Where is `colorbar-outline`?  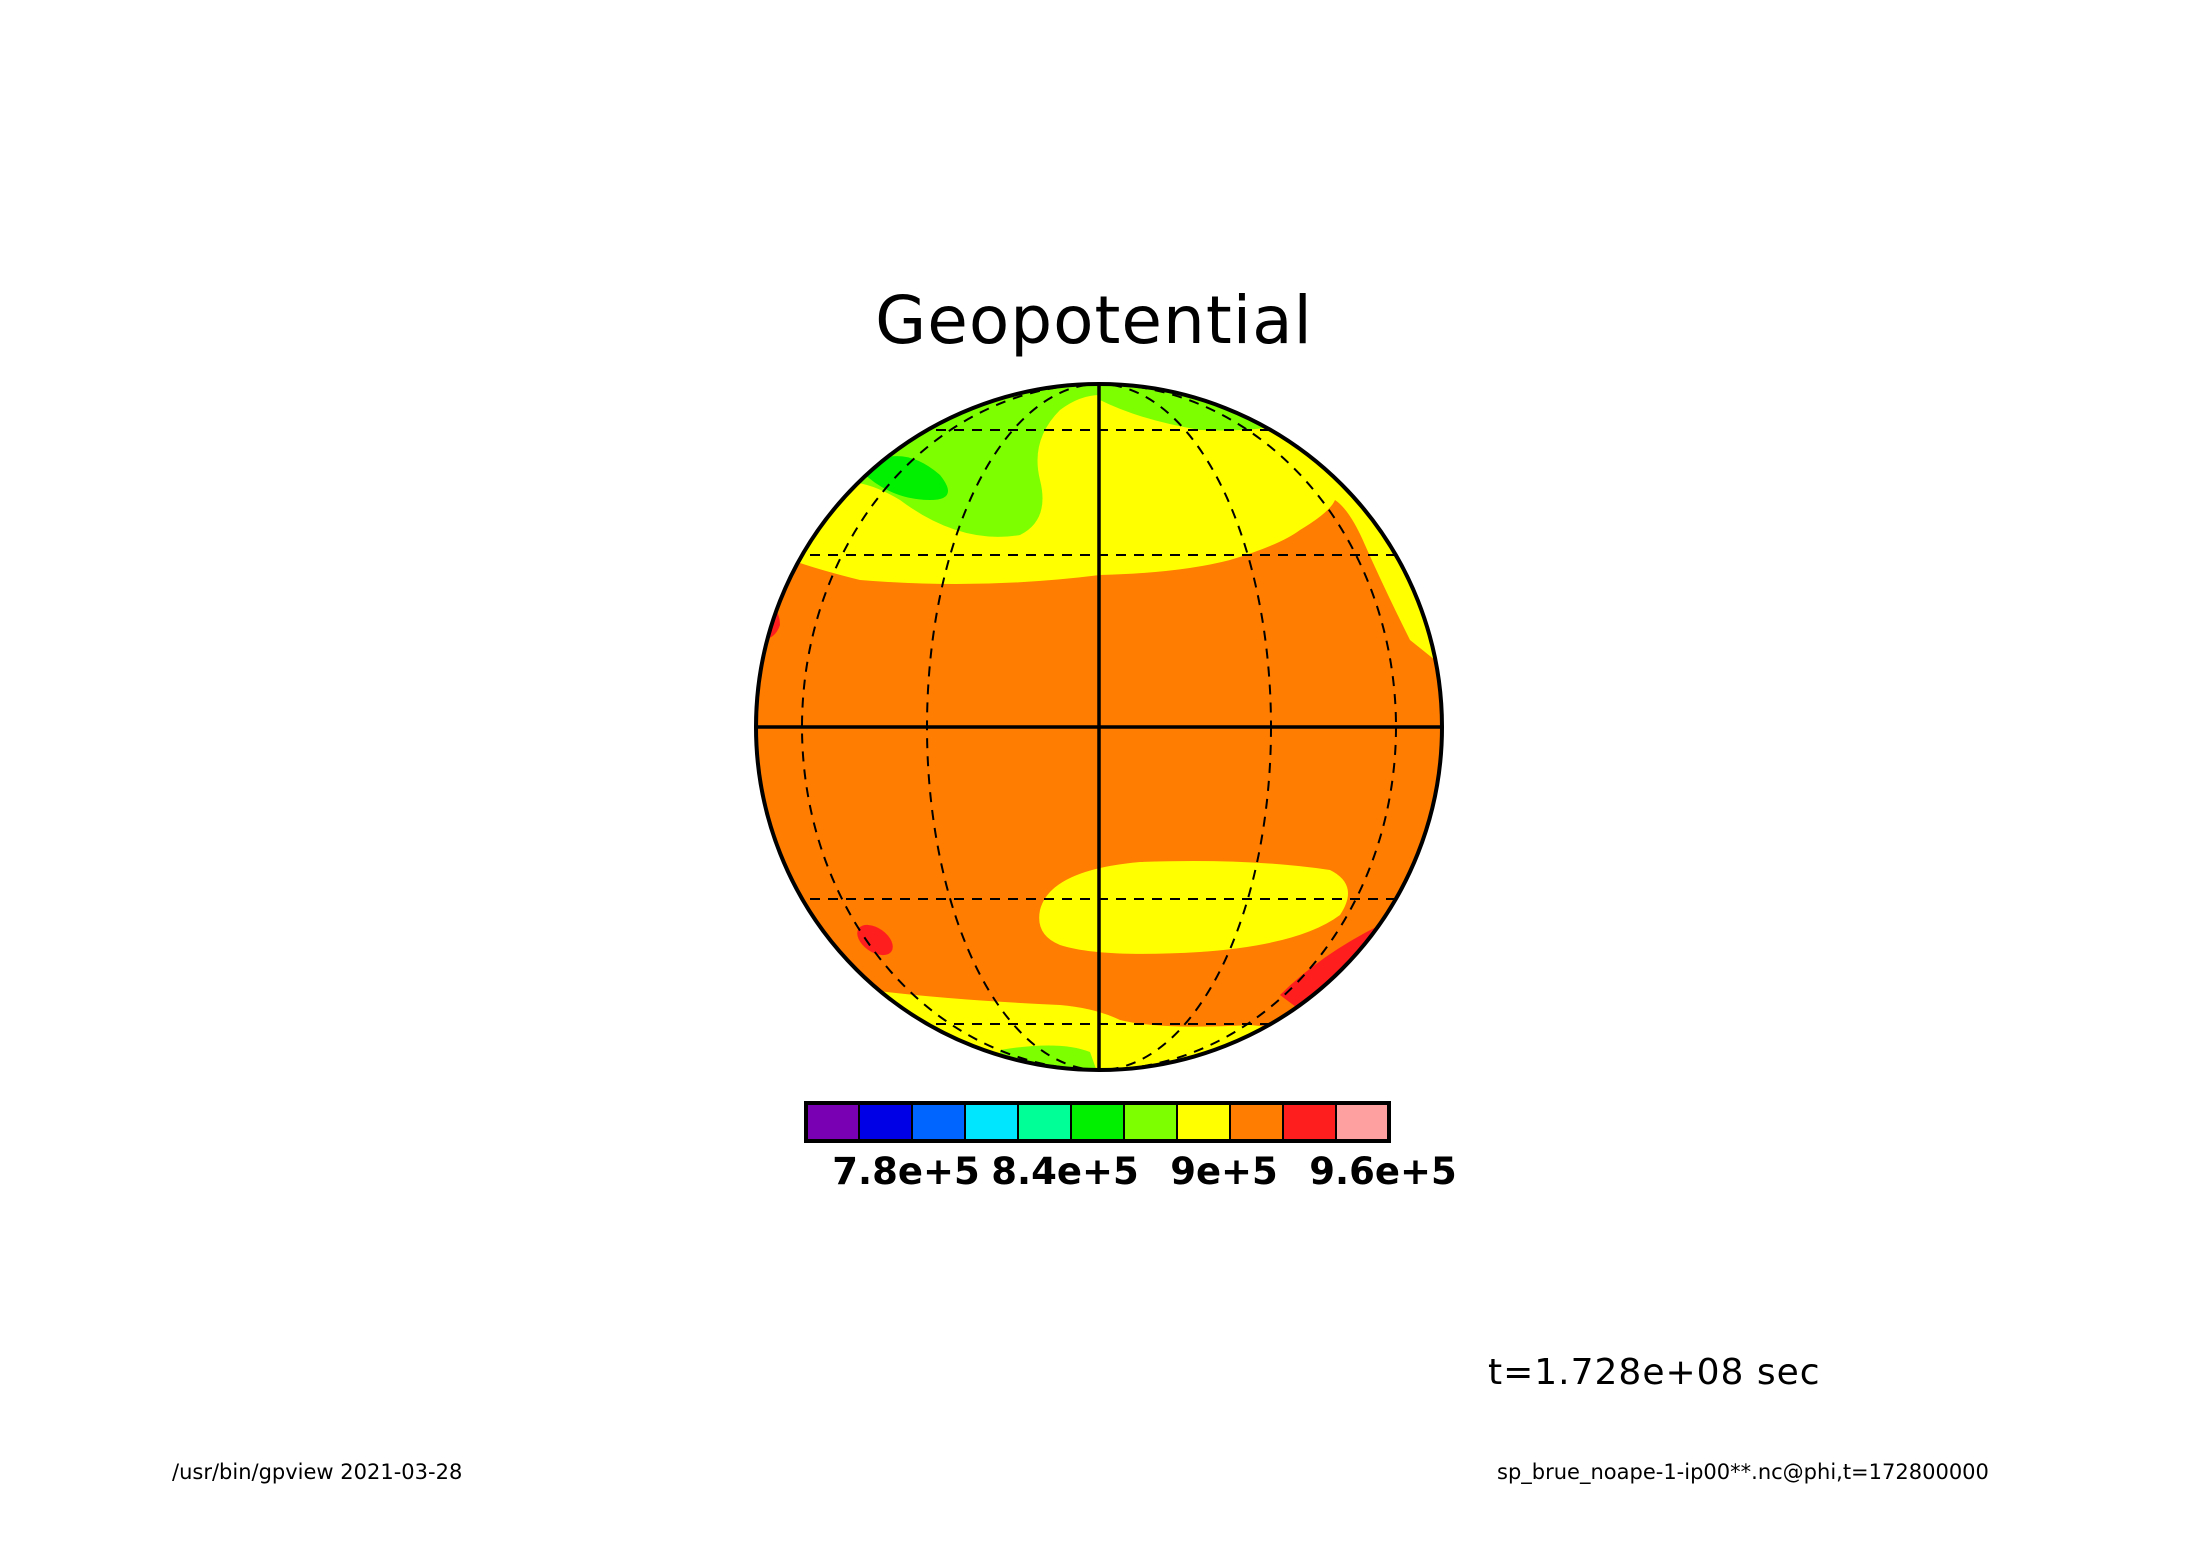 colorbar-outline is located at coordinates (1097, 1122).